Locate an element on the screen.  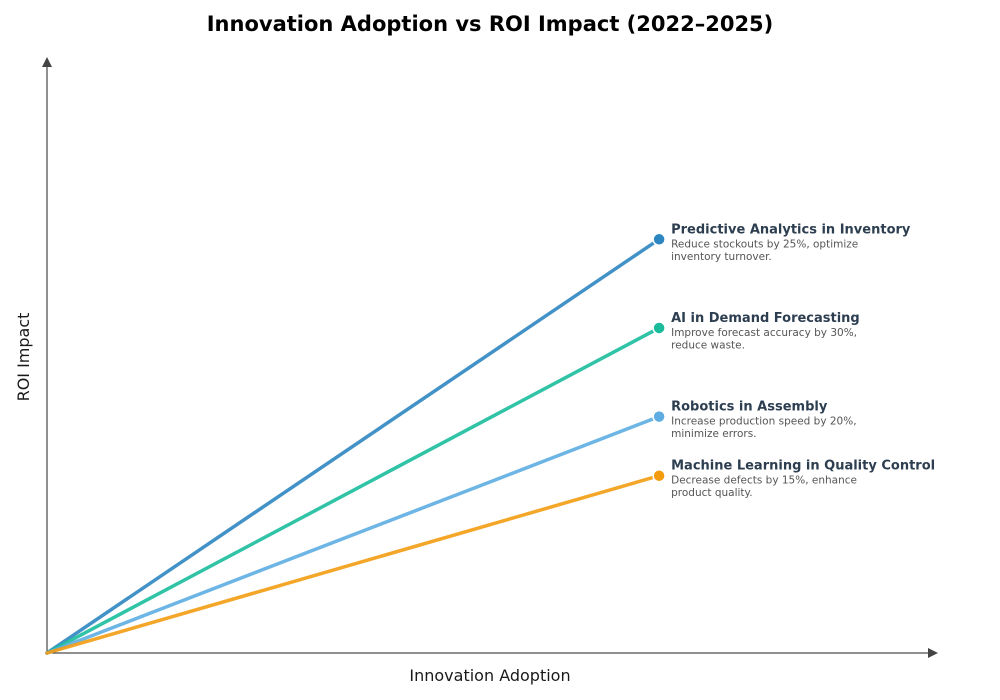
series-description-label: minimize errors. is located at coordinates (713, 434).